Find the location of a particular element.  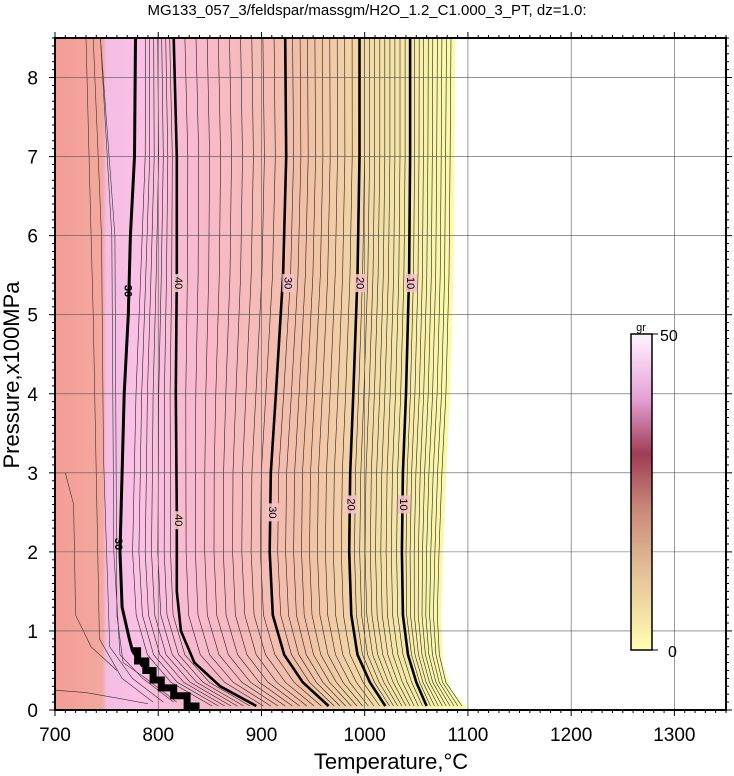

solidus-line is located at coordinates (131, 353).